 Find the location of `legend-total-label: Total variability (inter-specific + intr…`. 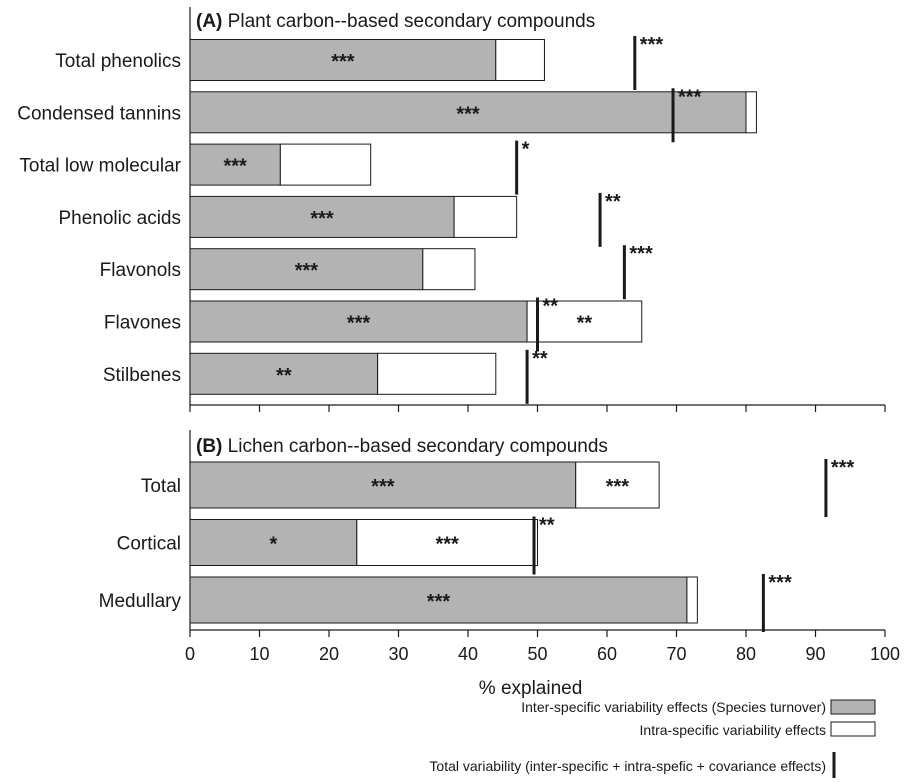

legend-total-label: Total variability (inter-specific + intr… is located at coordinates (627, 766).